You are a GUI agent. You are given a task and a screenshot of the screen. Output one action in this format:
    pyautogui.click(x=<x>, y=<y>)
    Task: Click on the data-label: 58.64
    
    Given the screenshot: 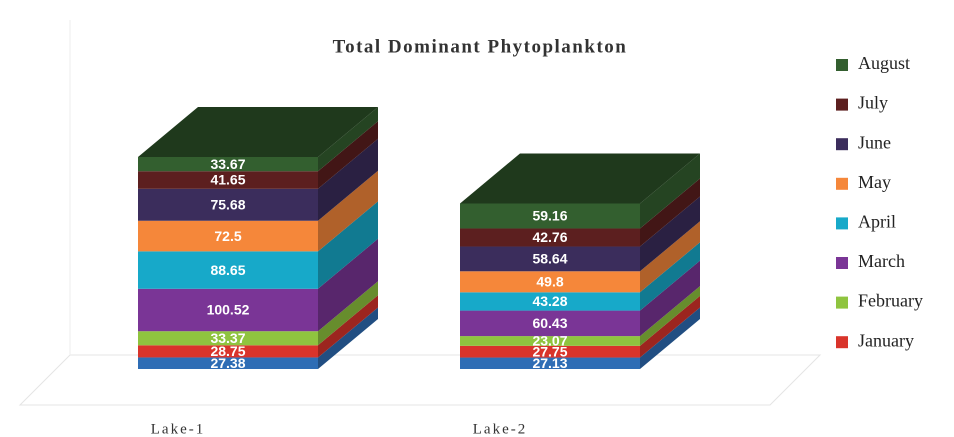 What is the action you would take?
    pyautogui.click(x=549, y=259)
    